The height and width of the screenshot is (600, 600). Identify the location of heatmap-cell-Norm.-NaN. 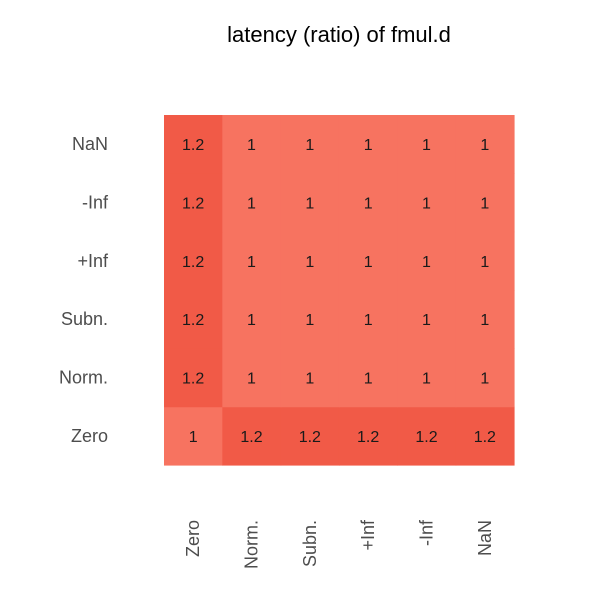
(485, 378).